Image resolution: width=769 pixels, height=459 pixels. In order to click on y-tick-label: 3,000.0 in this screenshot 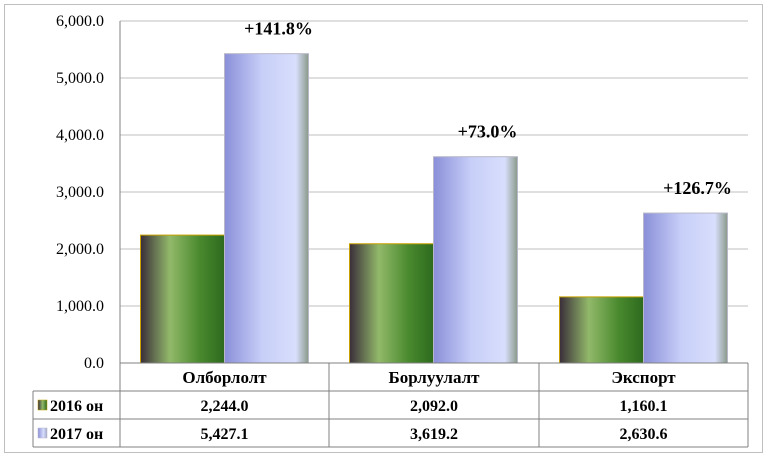, I will do `click(80, 192)`.